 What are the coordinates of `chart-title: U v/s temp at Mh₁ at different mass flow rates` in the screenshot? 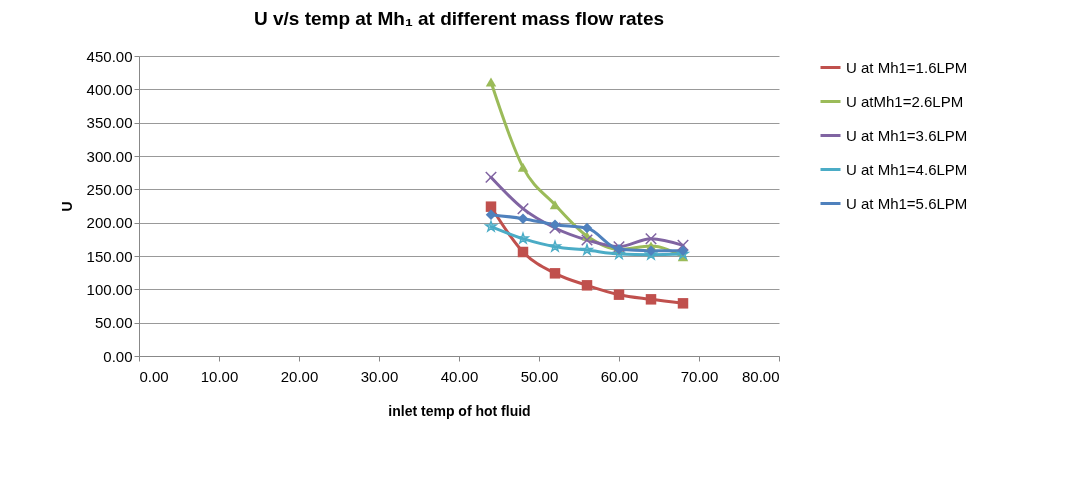 It's located at (459, 18).